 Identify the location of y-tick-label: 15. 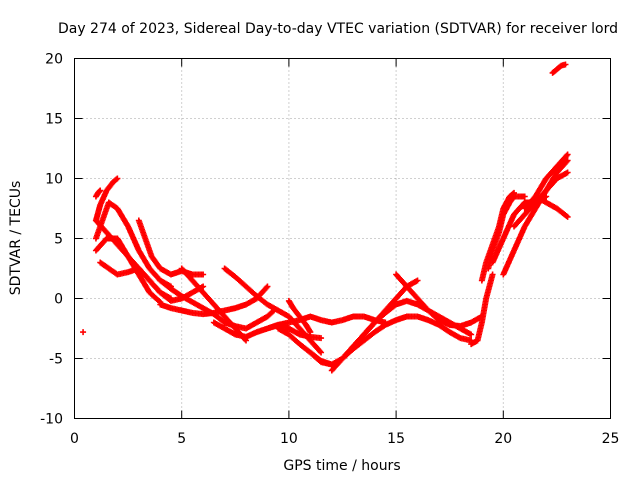
(54, 120).